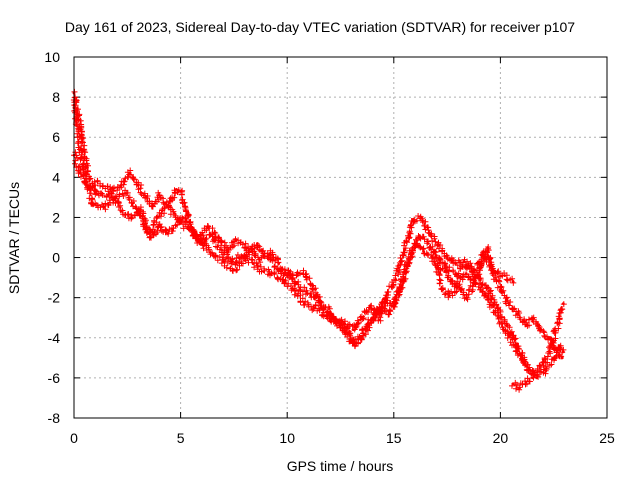 This screenshot has height=480, width=640. Describe the element at coordinates (498, 318) in the screenshot. I see `series-markers` at that location.